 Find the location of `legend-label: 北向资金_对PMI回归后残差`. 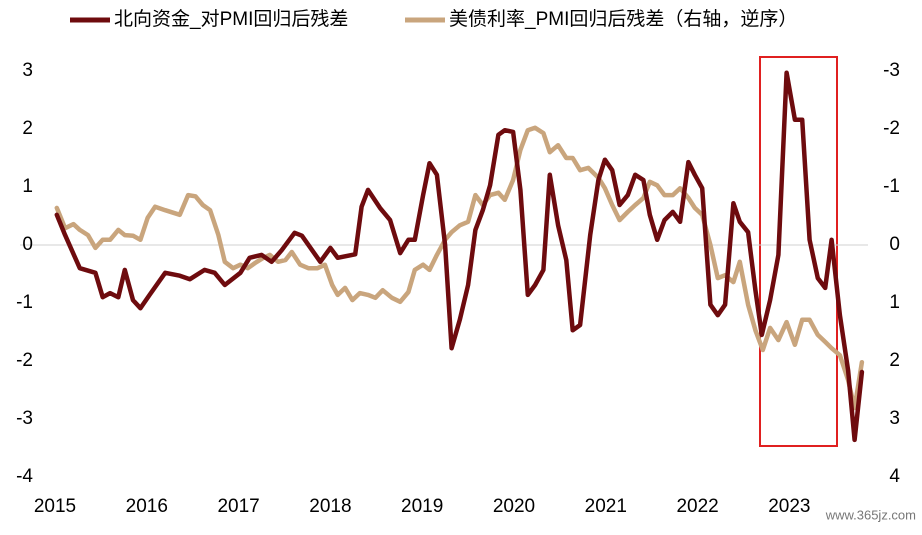

legend-label: 北向资金_对PMI回归后残差 is located at coordinates (231, 19).